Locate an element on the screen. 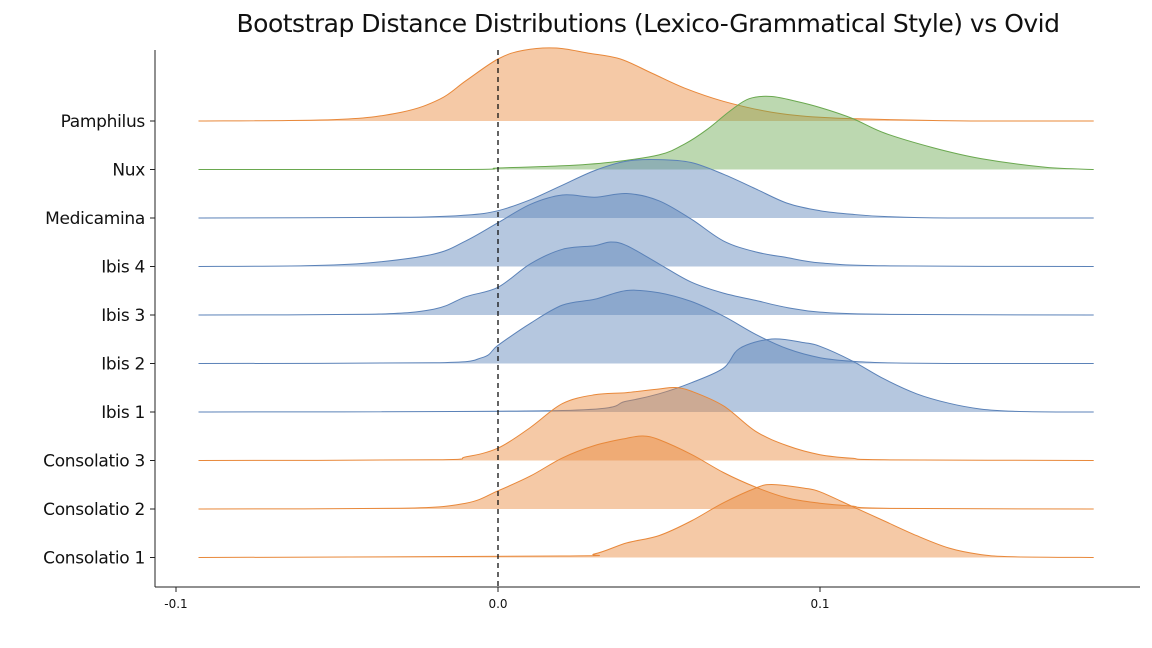 The width and height of the screenshot is (1152, 648). x-tick-label: -0.1 is located at coordinates (175, 604).